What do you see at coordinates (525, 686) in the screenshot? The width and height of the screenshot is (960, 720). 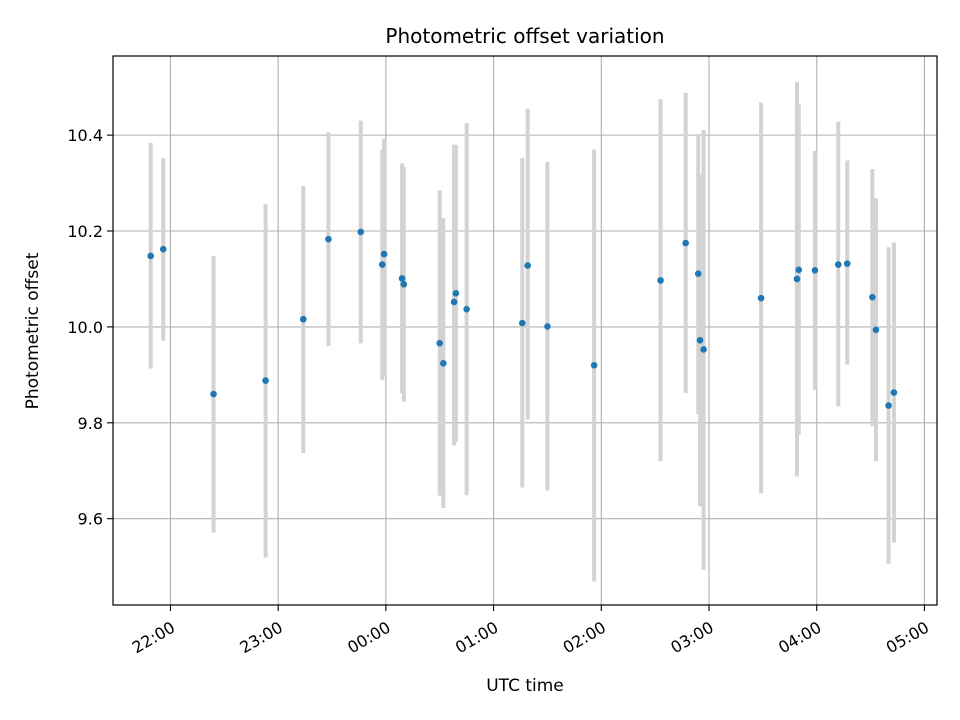 I see `x-axis-label: UTC time` at bounding box center [525, 686].